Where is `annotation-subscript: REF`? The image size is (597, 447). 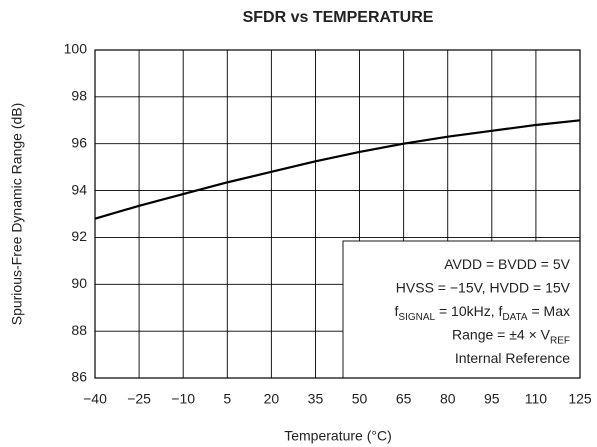
annotation-subscript: REF is located at coordinates (560, 341).